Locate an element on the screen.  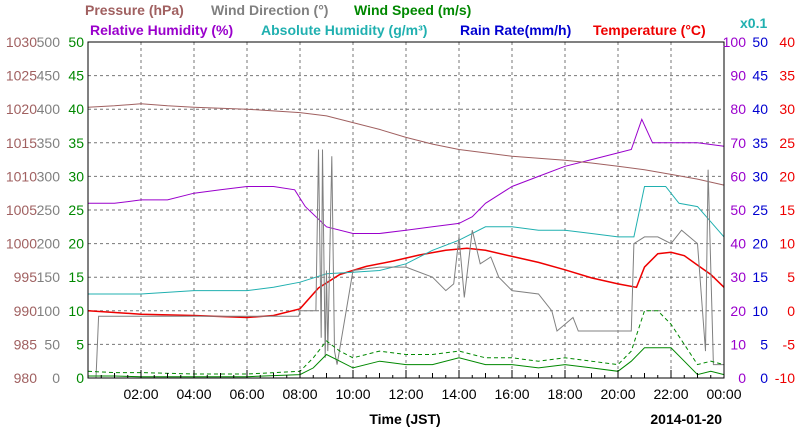
legend-wind-speed: Wind Speed (m/s) is located at coordinates (412, 10).